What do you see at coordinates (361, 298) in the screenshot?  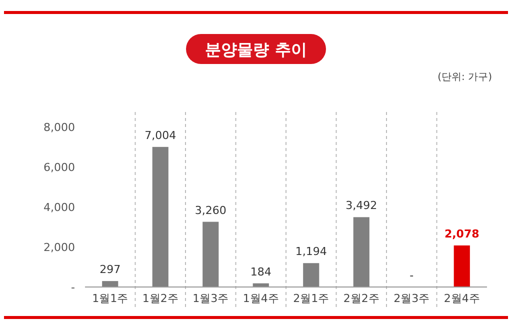 I see `x-tick-label: 2월2주` at bounding box center [361, 298].